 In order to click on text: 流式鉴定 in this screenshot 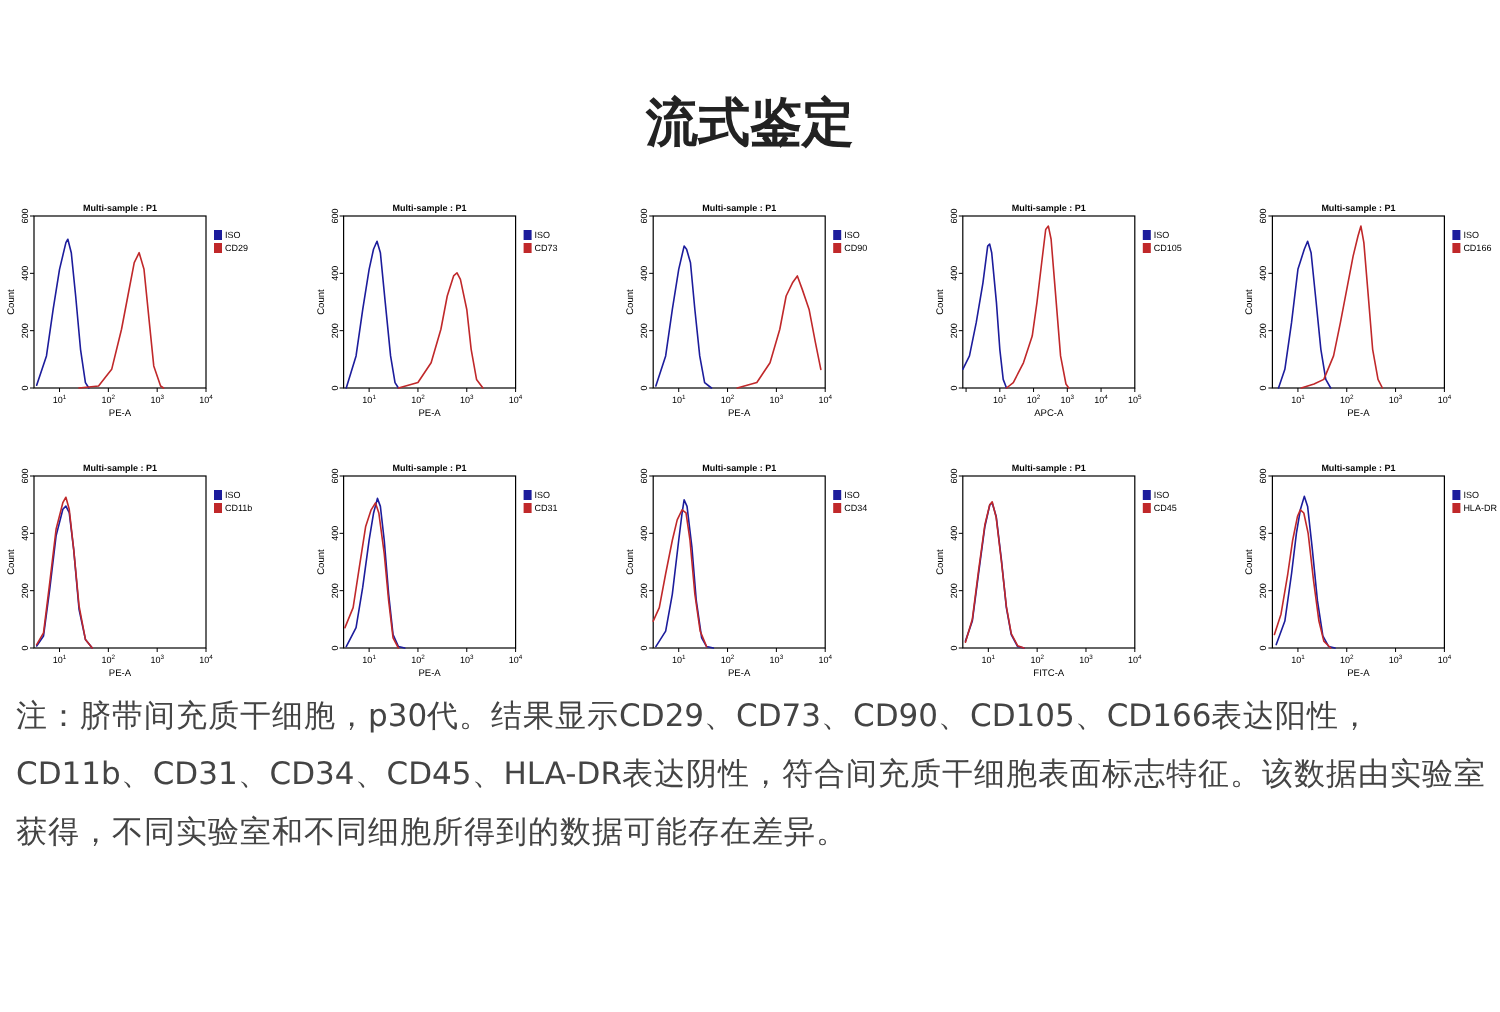, I will do `click(749, 124)`.